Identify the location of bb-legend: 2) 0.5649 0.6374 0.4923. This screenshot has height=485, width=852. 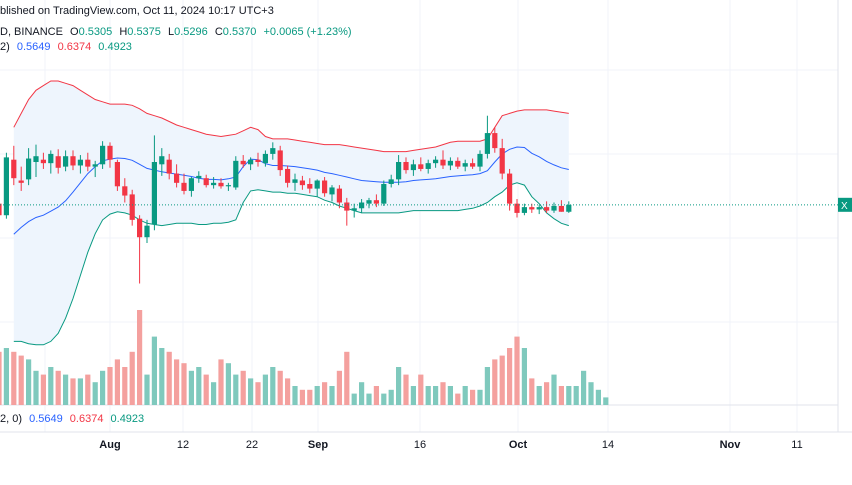
(66, 47).